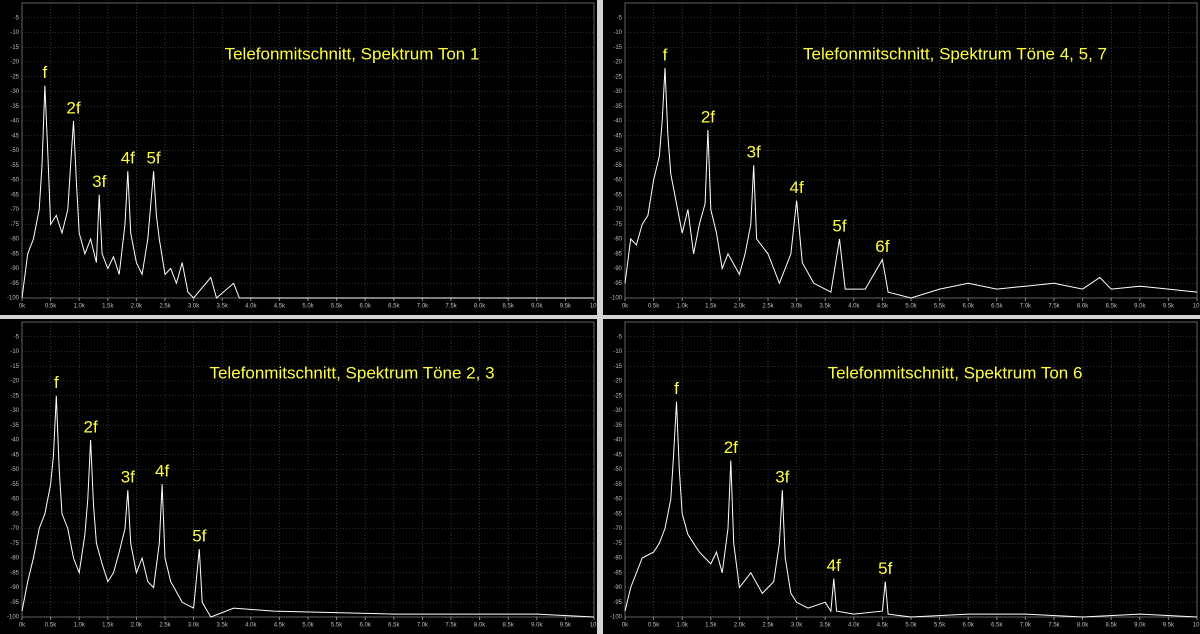  Describe the element at coordinates (617, 382) in the screenshot. I see `y-tick-label: -20` at that location.